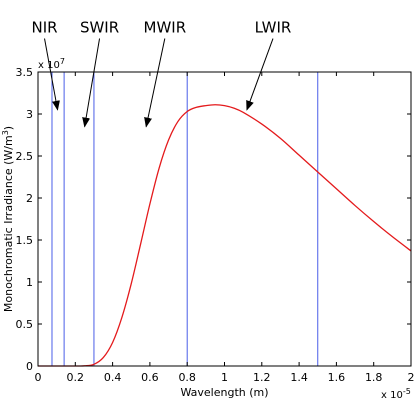 This screenshot has width=415, height=402. I want to click on x-axis-label: Wavelength (m), so click(224, 392).